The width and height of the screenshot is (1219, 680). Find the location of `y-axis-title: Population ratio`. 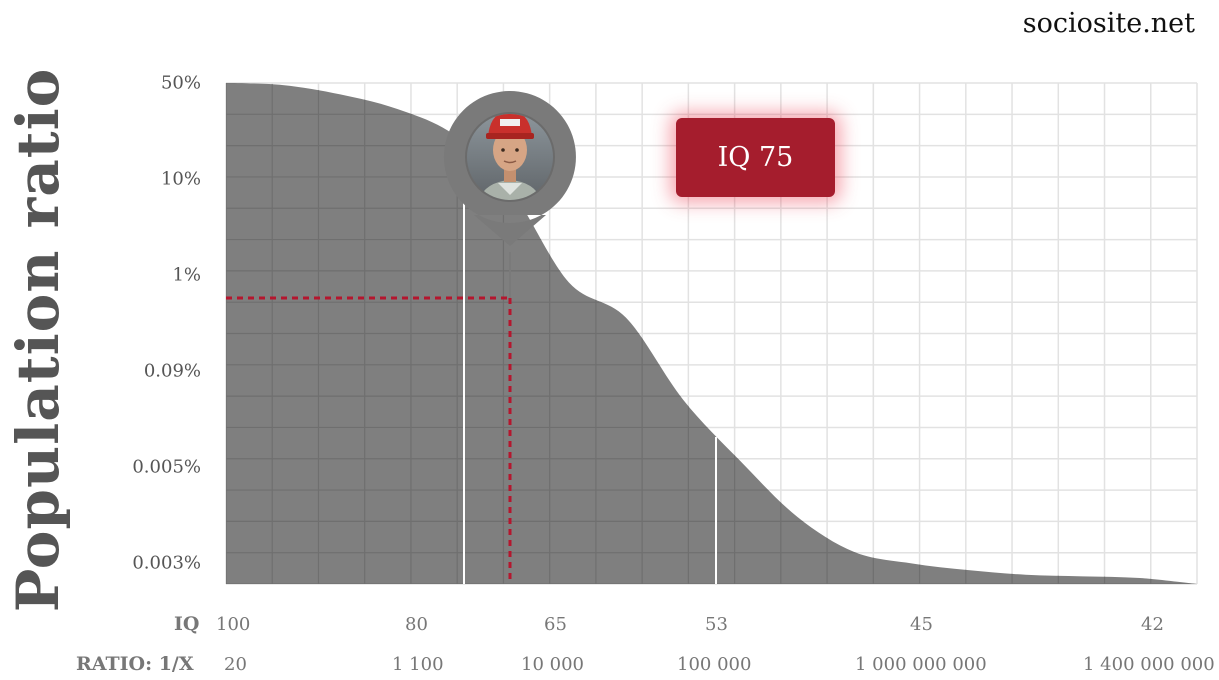

y-axis-title: Population ratio is located at coordinates (38, 340).